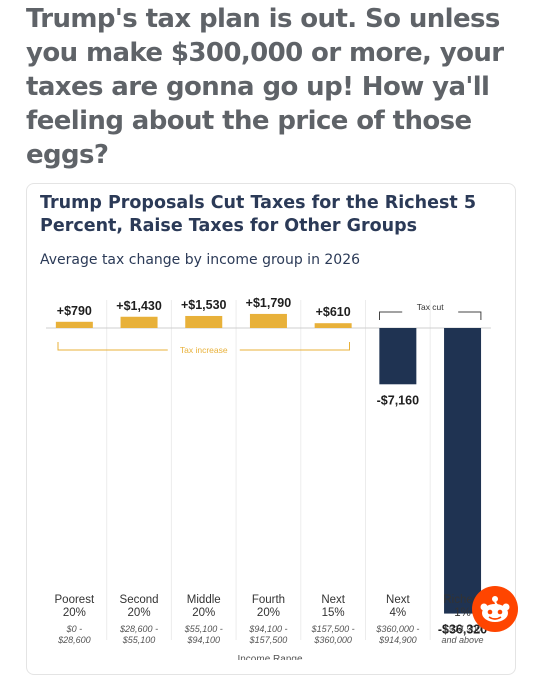 This screenshot has width=540, height=675. What do you see at coordinates (204, 350) in the screenshot?
I see `tax-increase-annotation: Tax increase` at bounding box center [204, 350].